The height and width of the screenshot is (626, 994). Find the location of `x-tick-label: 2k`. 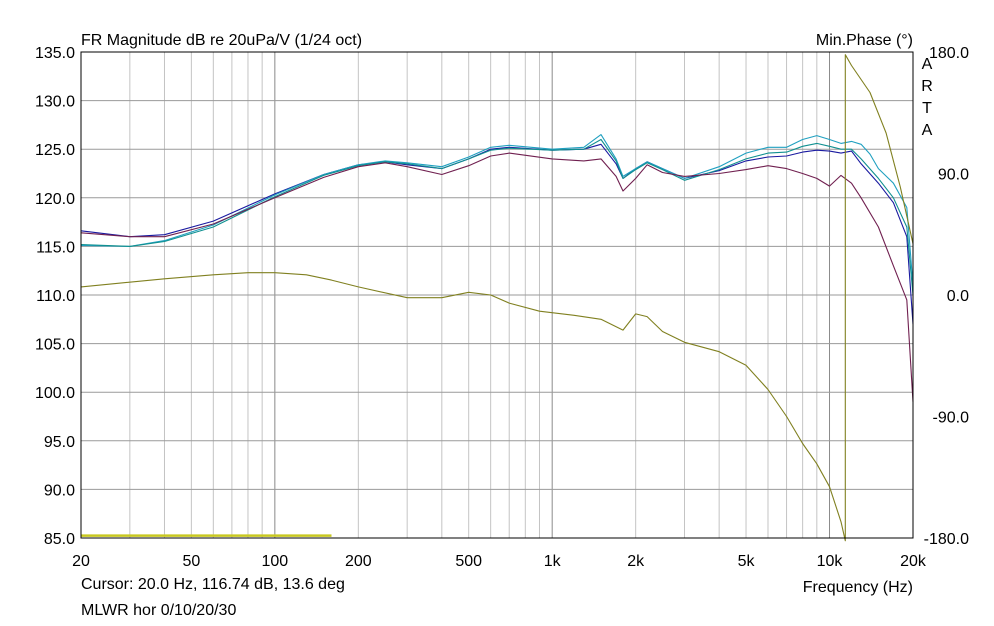

x-tick-label: 2k is located at coordinates (636, 561).